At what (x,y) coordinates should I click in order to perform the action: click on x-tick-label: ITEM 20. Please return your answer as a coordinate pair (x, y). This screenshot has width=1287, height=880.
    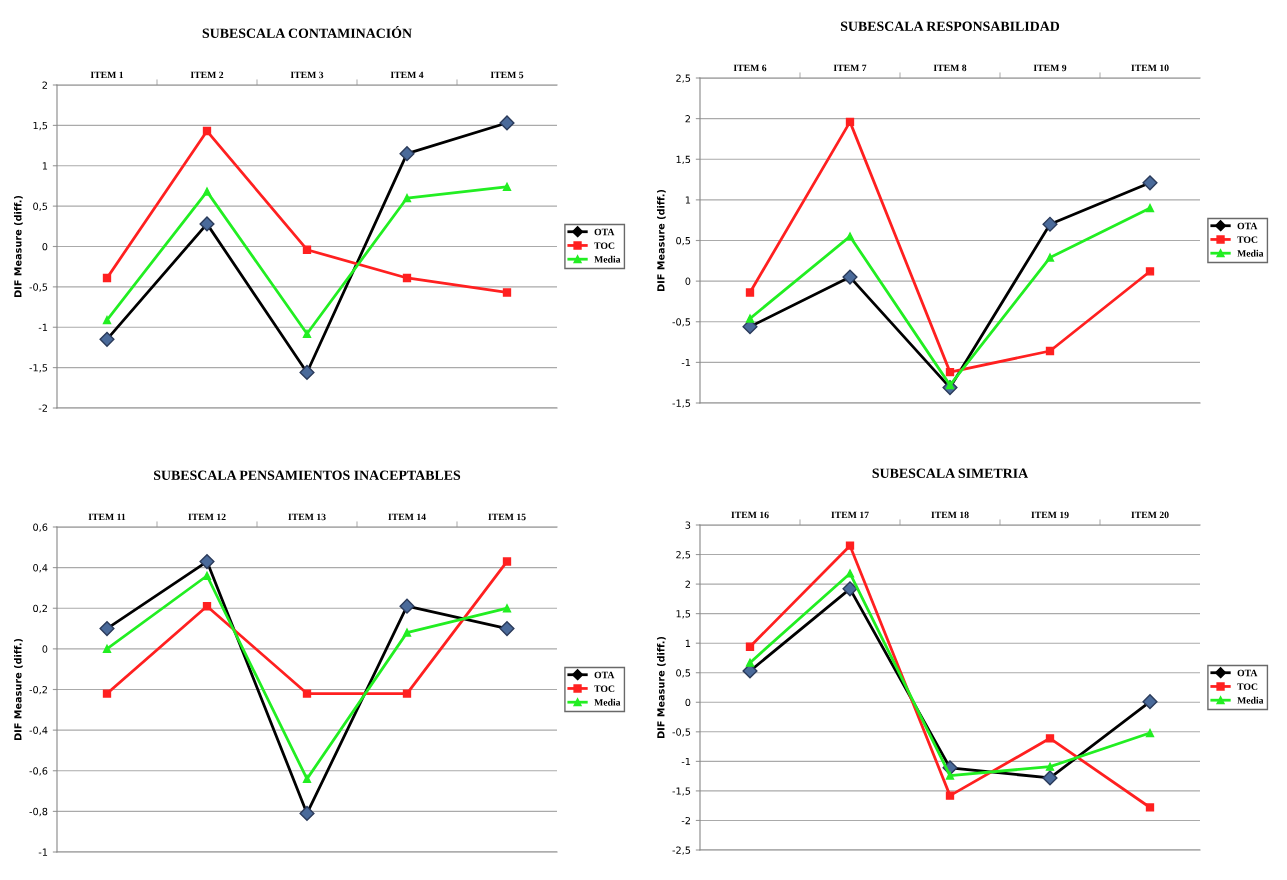
    Looking at the image, I should click on (1150, 515).